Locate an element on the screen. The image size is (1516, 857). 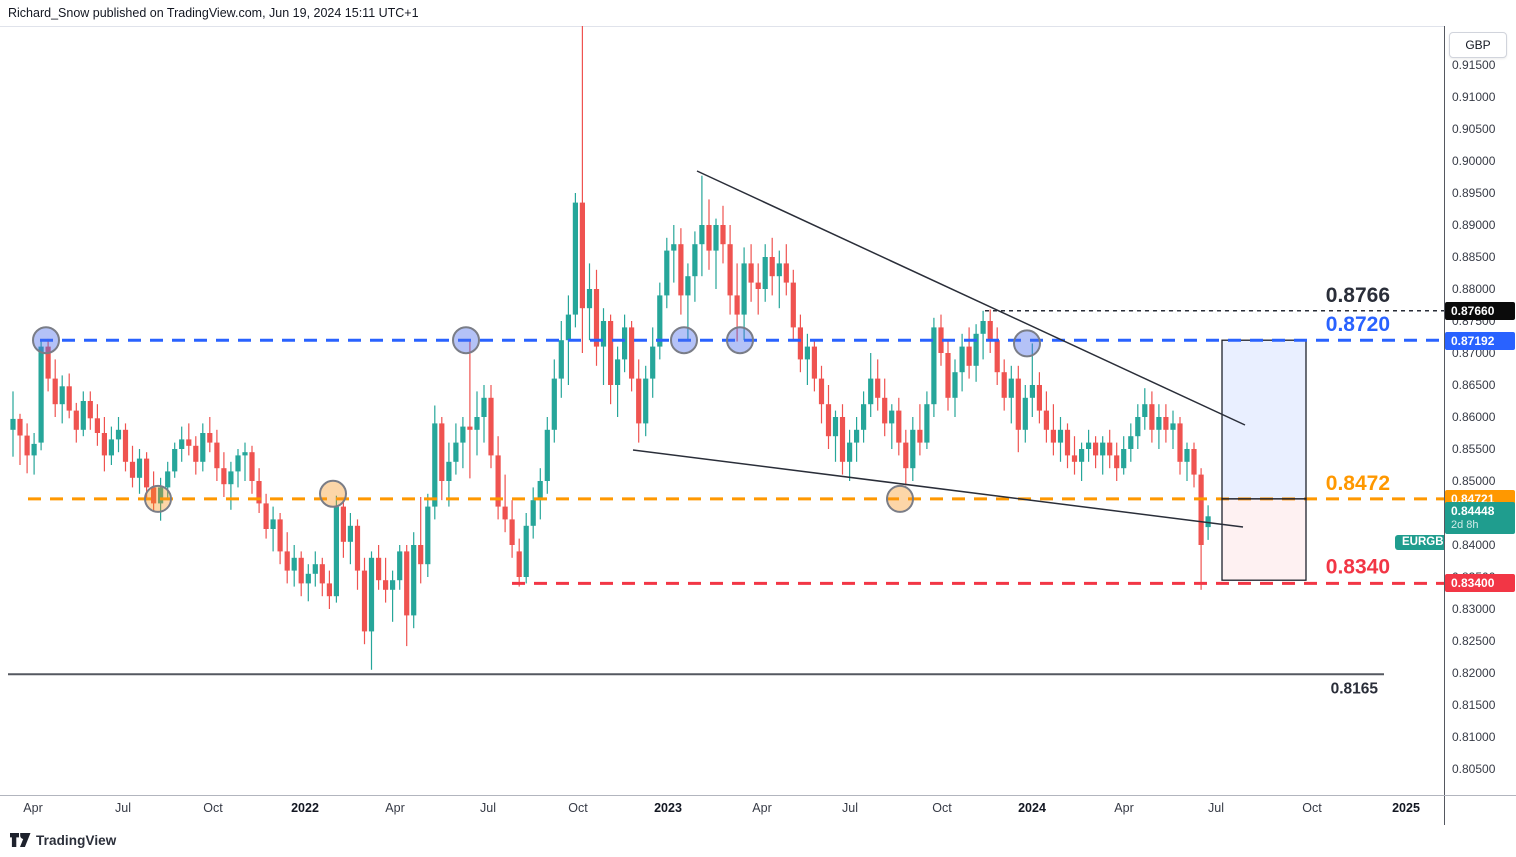
price-tag-0.87660: 0.87660 is located at coordinates (1480, 310).